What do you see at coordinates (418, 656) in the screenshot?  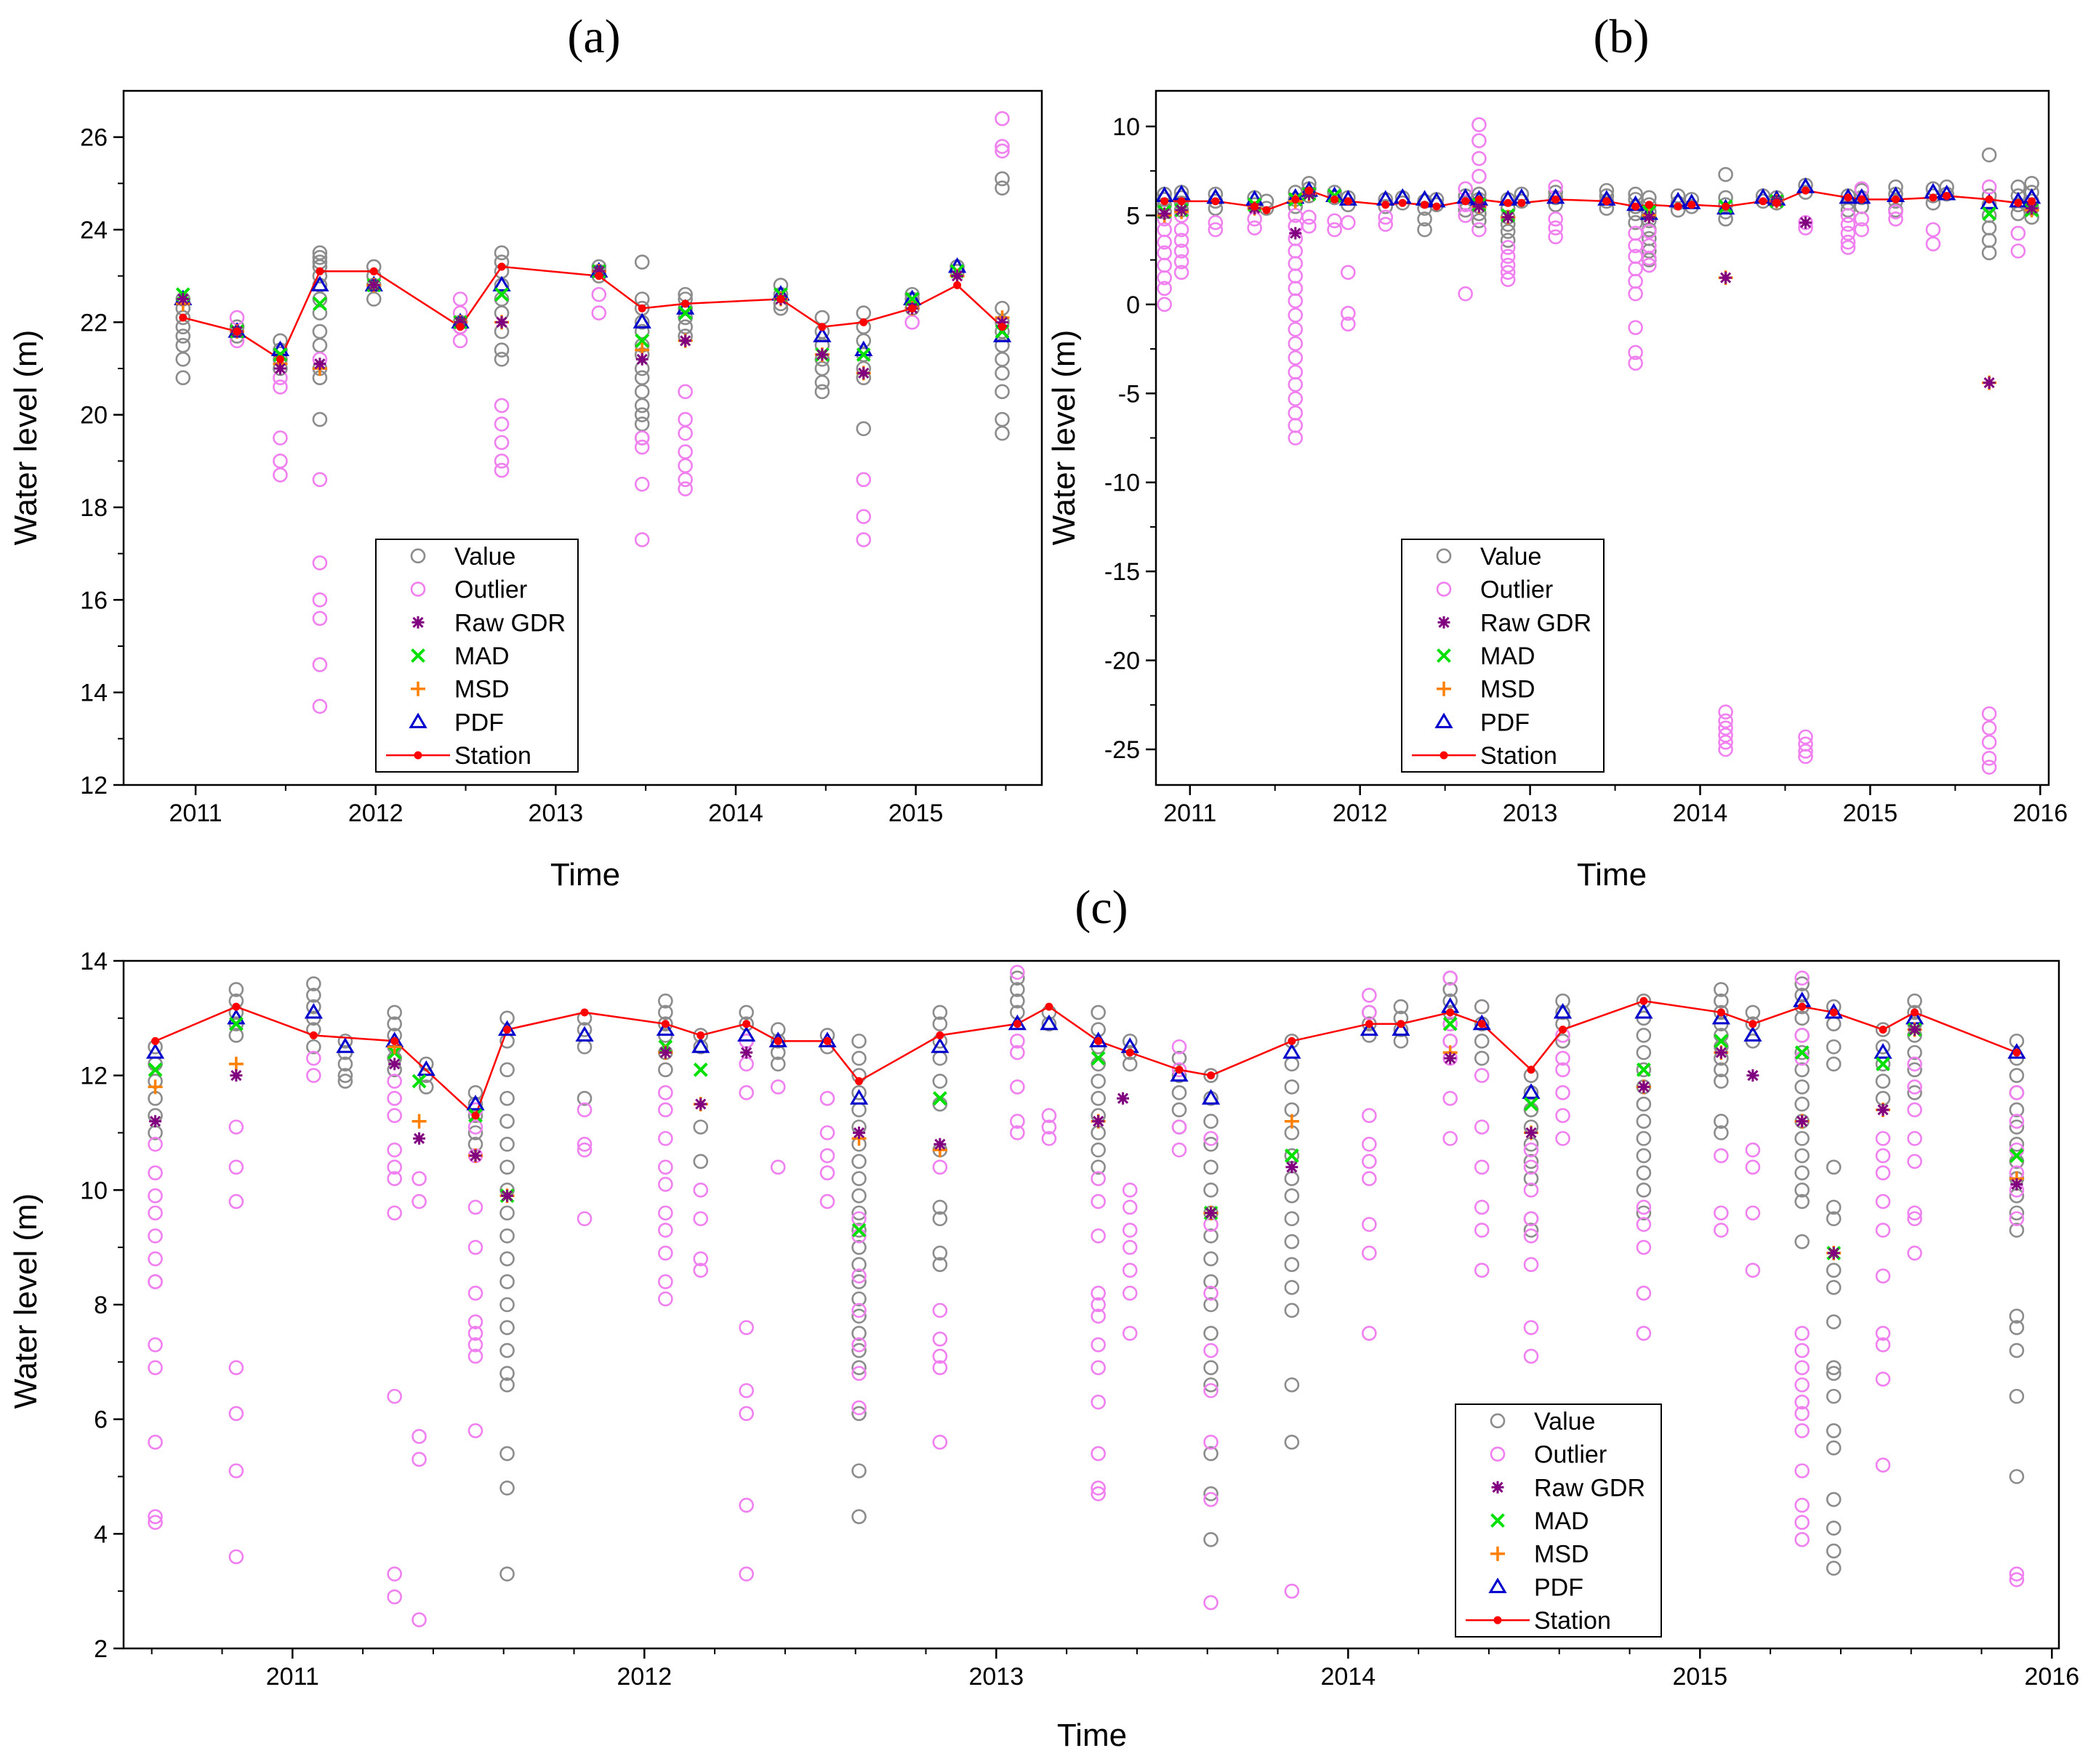 I see `legend-marker-mad` at bounding box center [418, 656].